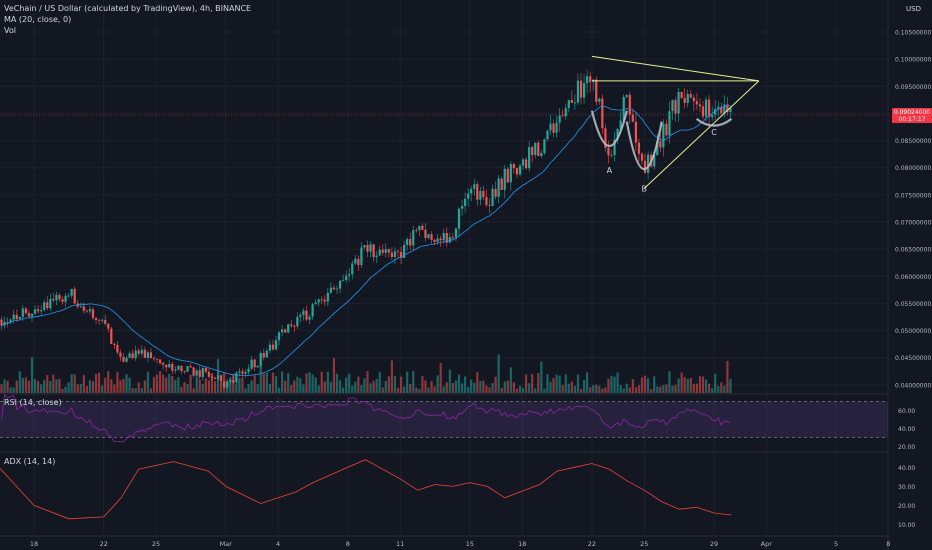 This screenshot has width=932, height=550. I want to click on rsi-tick-label: 40.00, so click(906, 429).